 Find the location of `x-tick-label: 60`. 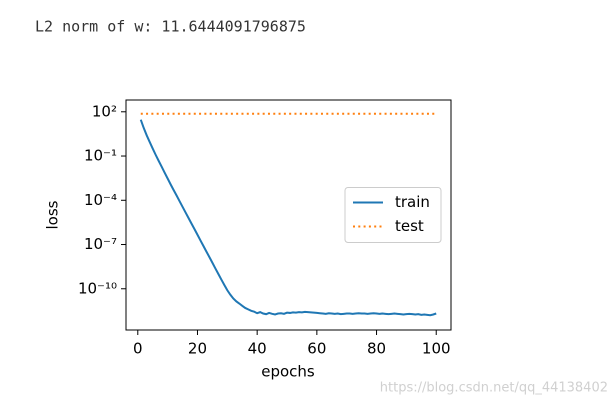

x-tick-label: 60 is located at coordinates (316, 349).